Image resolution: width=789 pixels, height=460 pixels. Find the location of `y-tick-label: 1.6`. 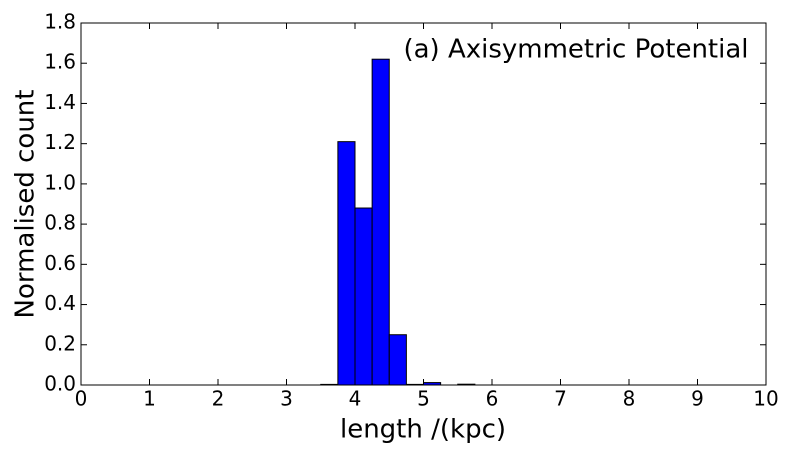

y-tick-label: 1.6 is located at coordinates (60, 62).